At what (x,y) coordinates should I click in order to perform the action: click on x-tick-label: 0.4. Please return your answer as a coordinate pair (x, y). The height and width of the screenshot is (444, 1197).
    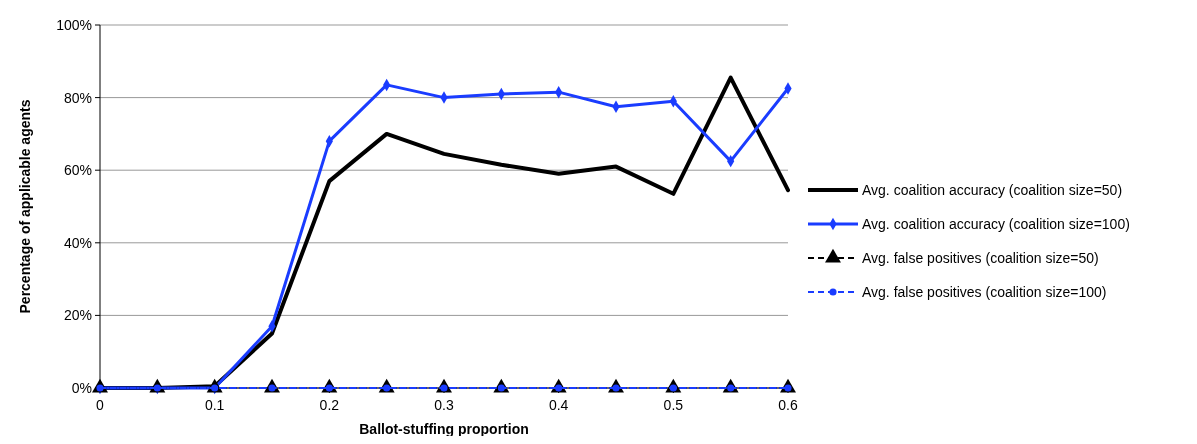
    Looking at the image, I should click on (558, 405).